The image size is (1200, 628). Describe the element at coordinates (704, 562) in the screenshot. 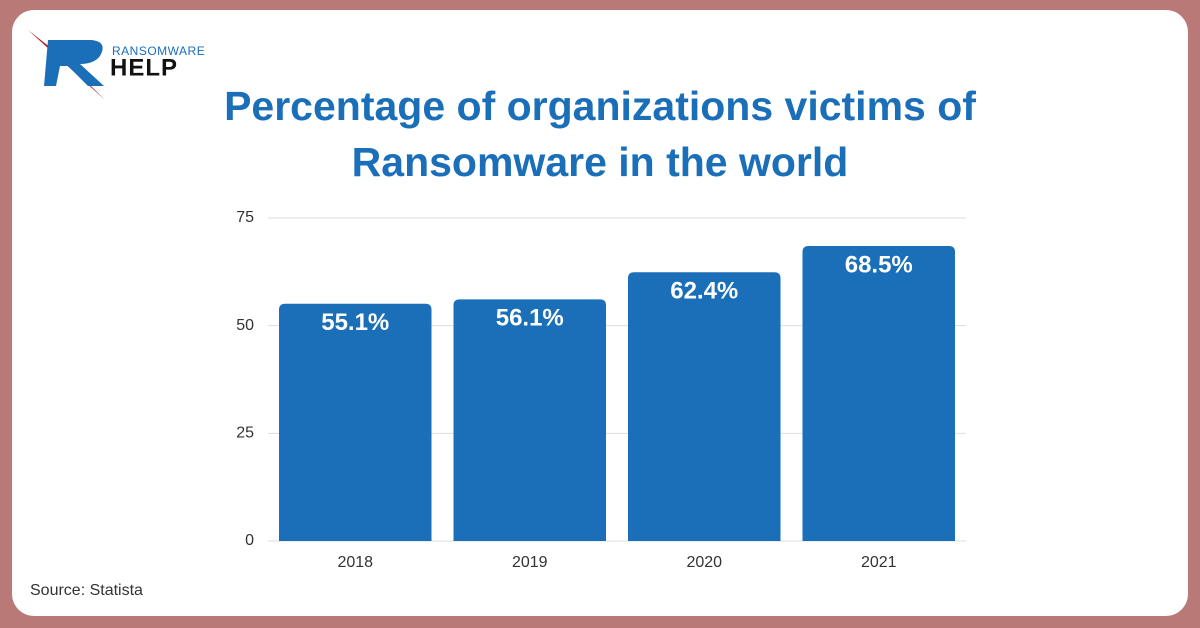

I see `x-tick-label: 2020` at that location.